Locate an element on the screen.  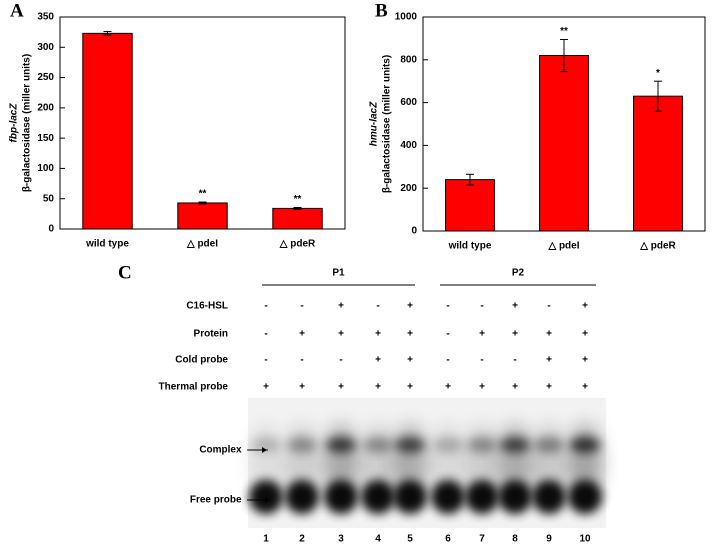
lane-number: 9 is located at coordinates (549, 539).